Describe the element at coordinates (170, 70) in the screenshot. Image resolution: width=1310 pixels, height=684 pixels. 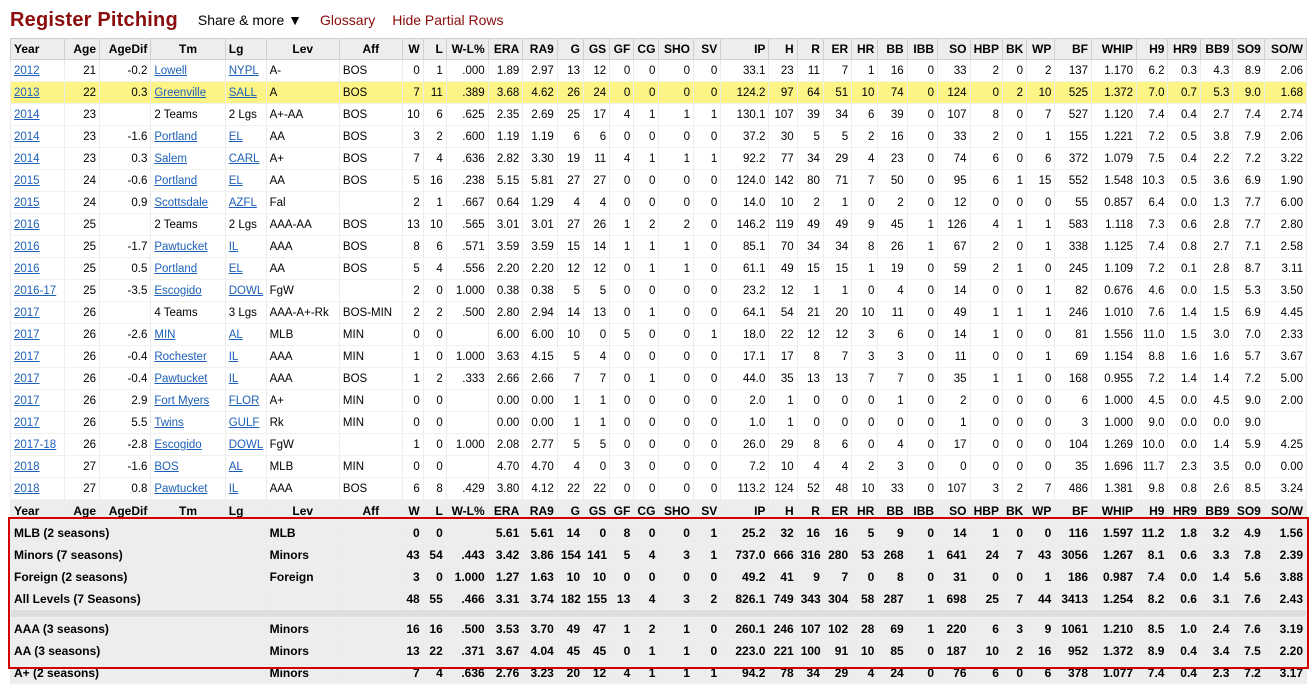
I see `team-link: Lowell` at that location.